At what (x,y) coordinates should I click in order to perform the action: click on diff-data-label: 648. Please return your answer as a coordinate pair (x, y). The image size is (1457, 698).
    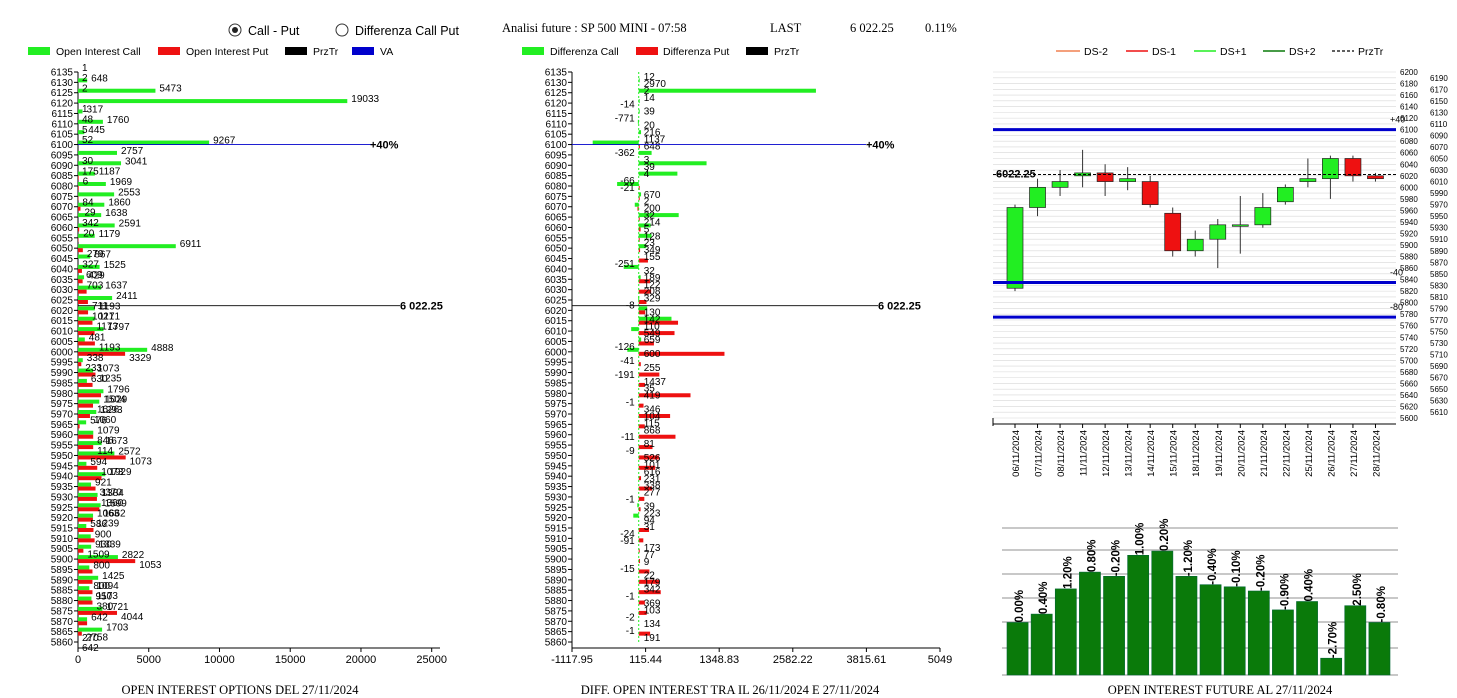
    Looking at the image, I should click on (652, 146).